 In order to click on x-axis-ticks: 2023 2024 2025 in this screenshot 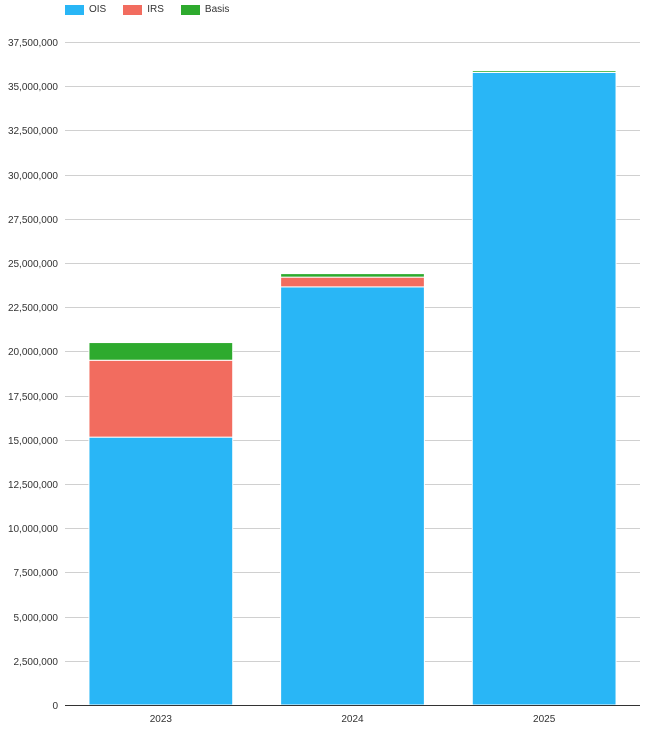, I will do `click(353, 719)`.